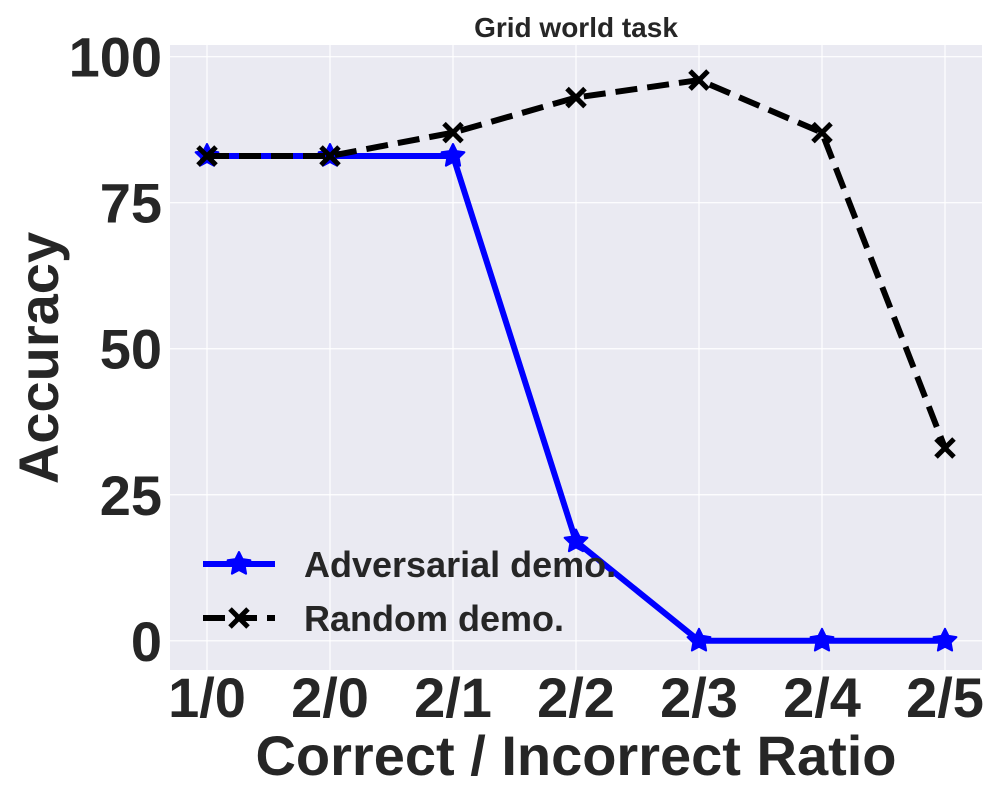  I want to click on chart-title: Grid world task, so click(576, 27).